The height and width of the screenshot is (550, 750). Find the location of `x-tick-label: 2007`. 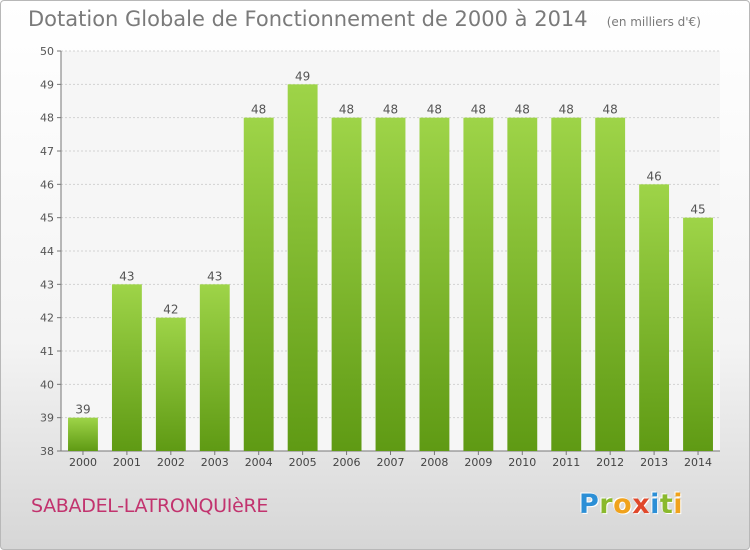

x-tick-label: 2007 is located at coordinates (391, 462).